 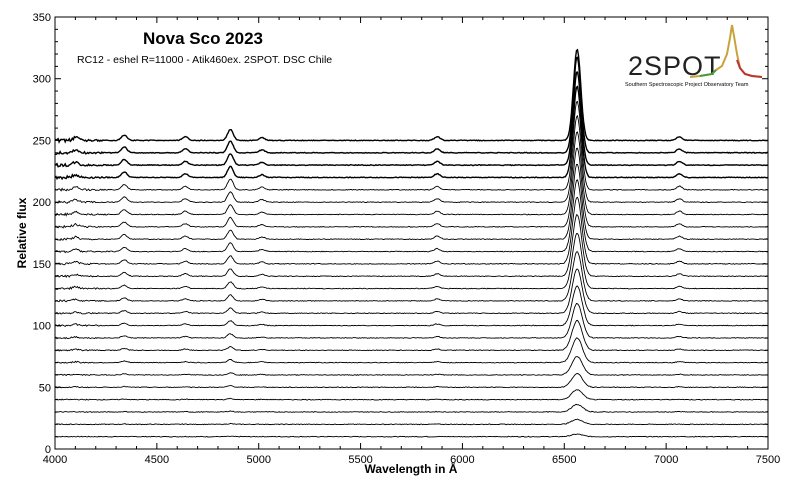 I want to click on chart-title: Nova Sco 2023, so click(x=203, y=38).